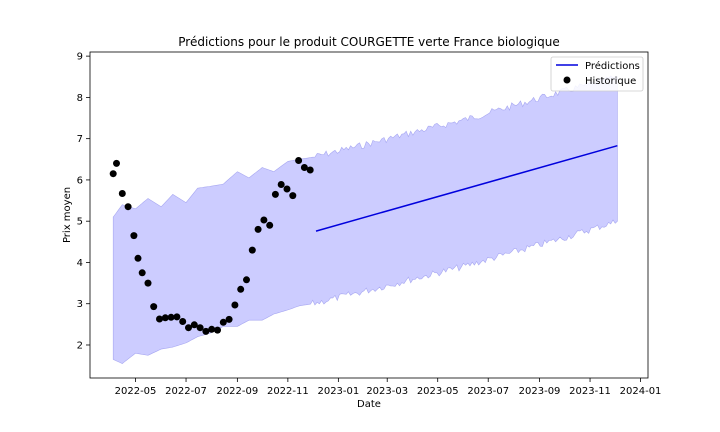 The image size is (720, 432). What do you see at coordinates (80, 263) in the screenshot?
I see `y-tick-label: 4` at bounding box center [80, 263].